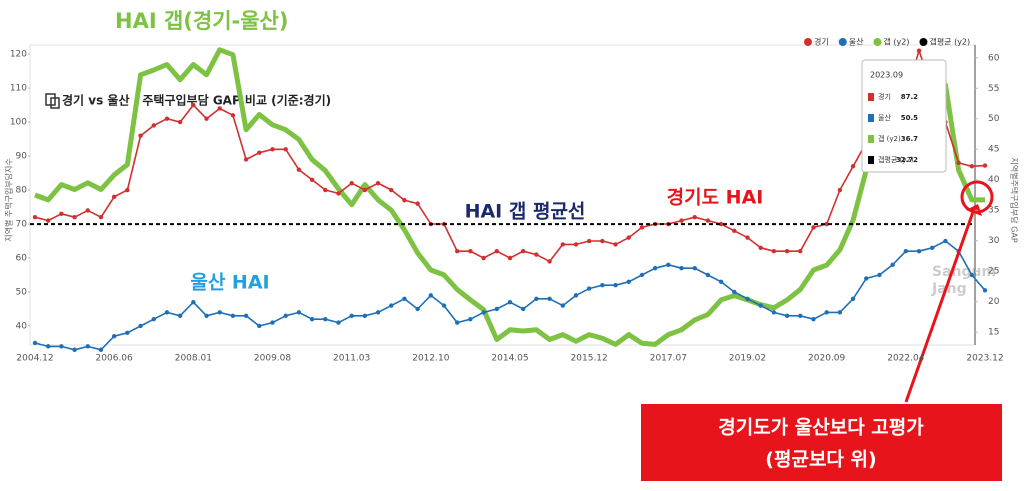 Image resolution: width=1024 pixels, height=491 pixels. What do you see at coordinates (993, 150) in the screenshot?
I see `y2-tick-label: 45` at bounding box center [993, 150].